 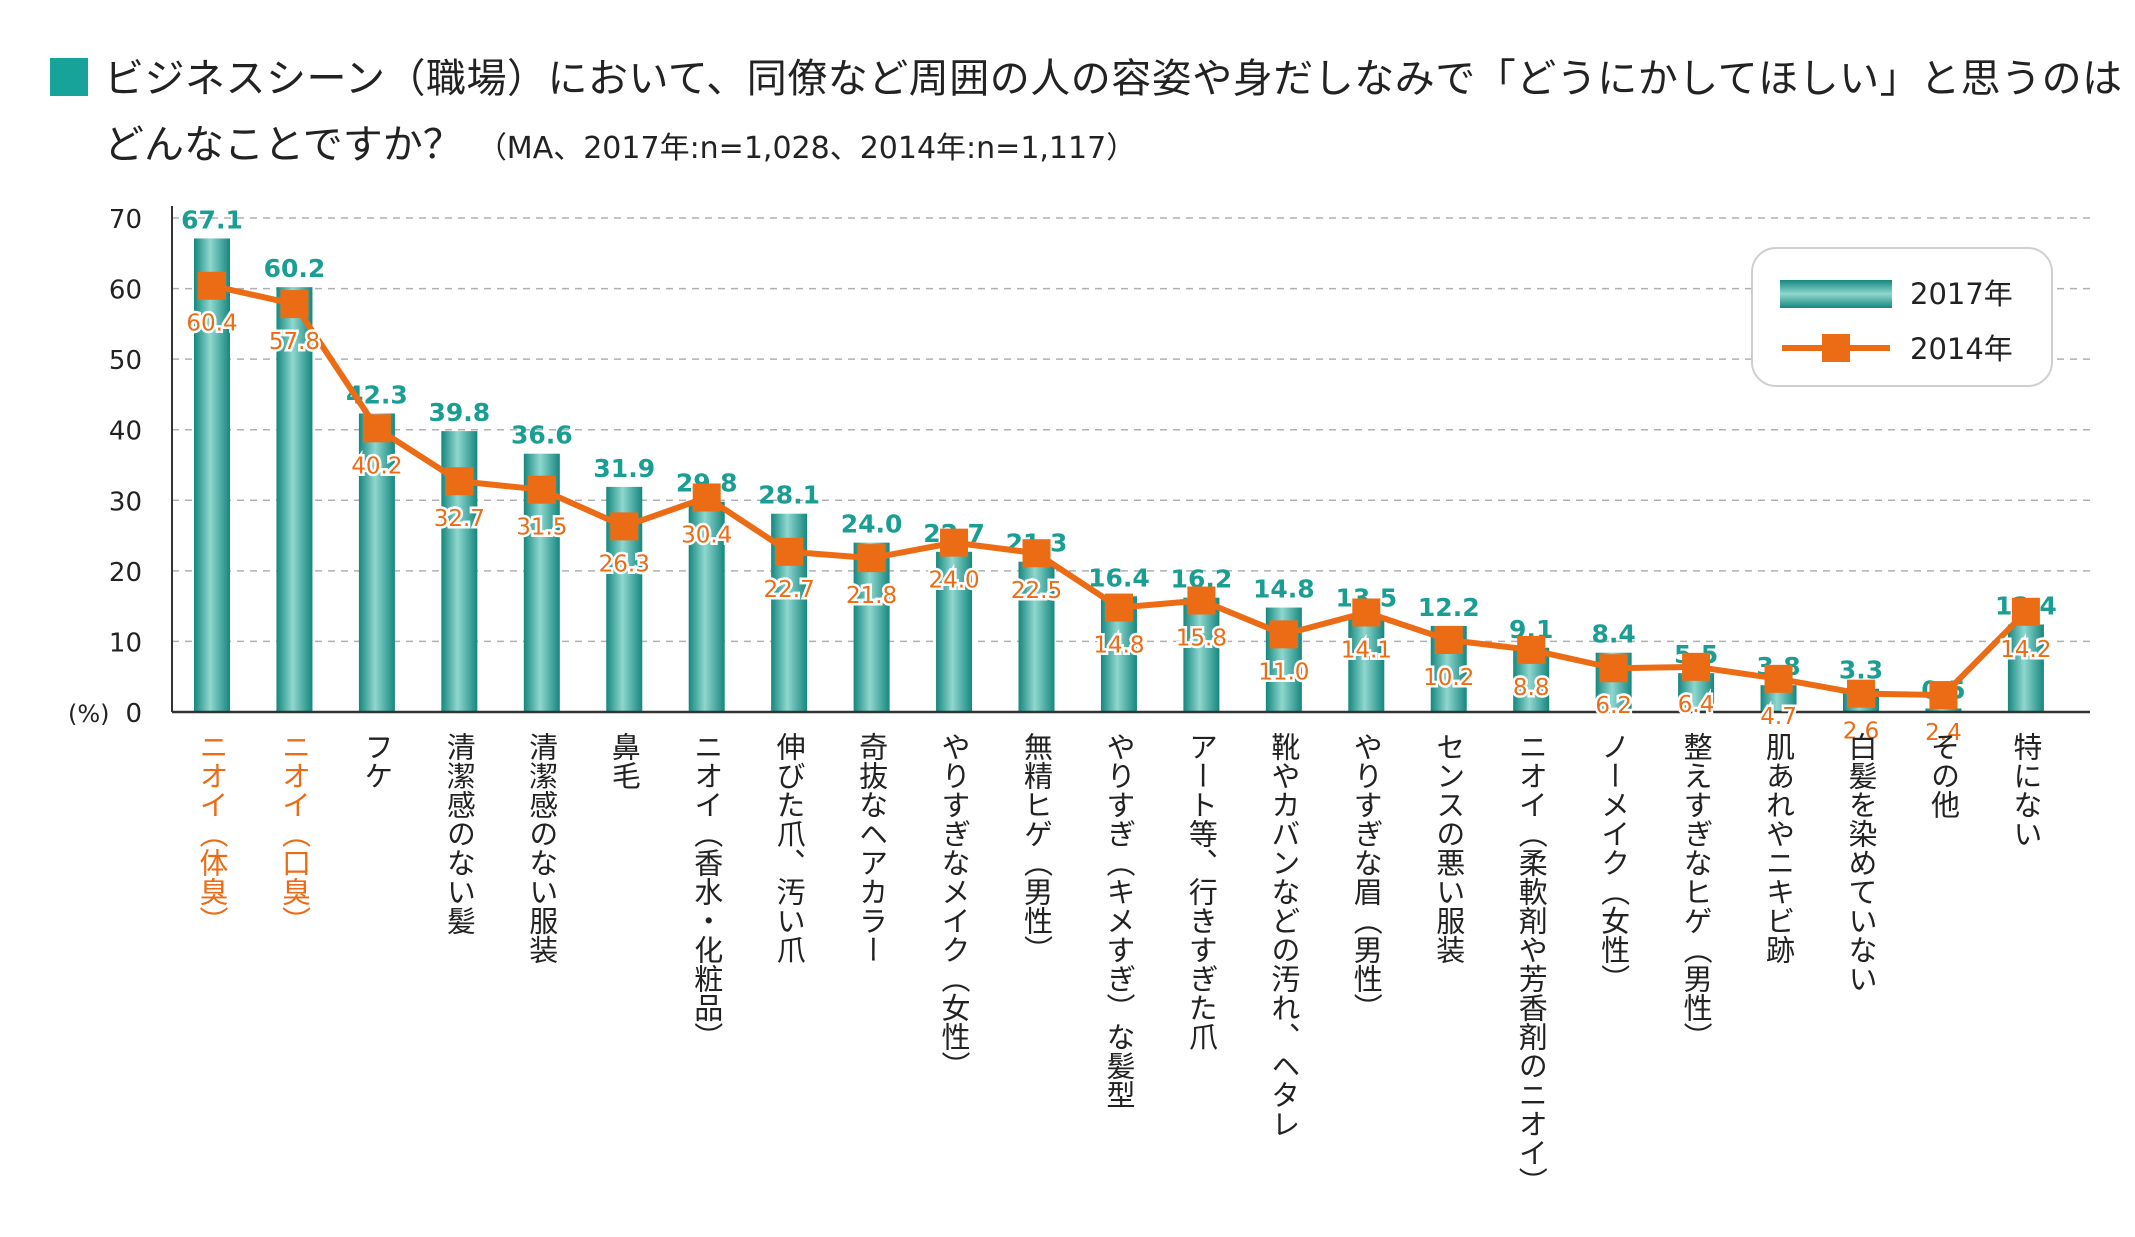 I want to click on category-label: 奇抜なヘアカラー, so click(x=872, y=848).